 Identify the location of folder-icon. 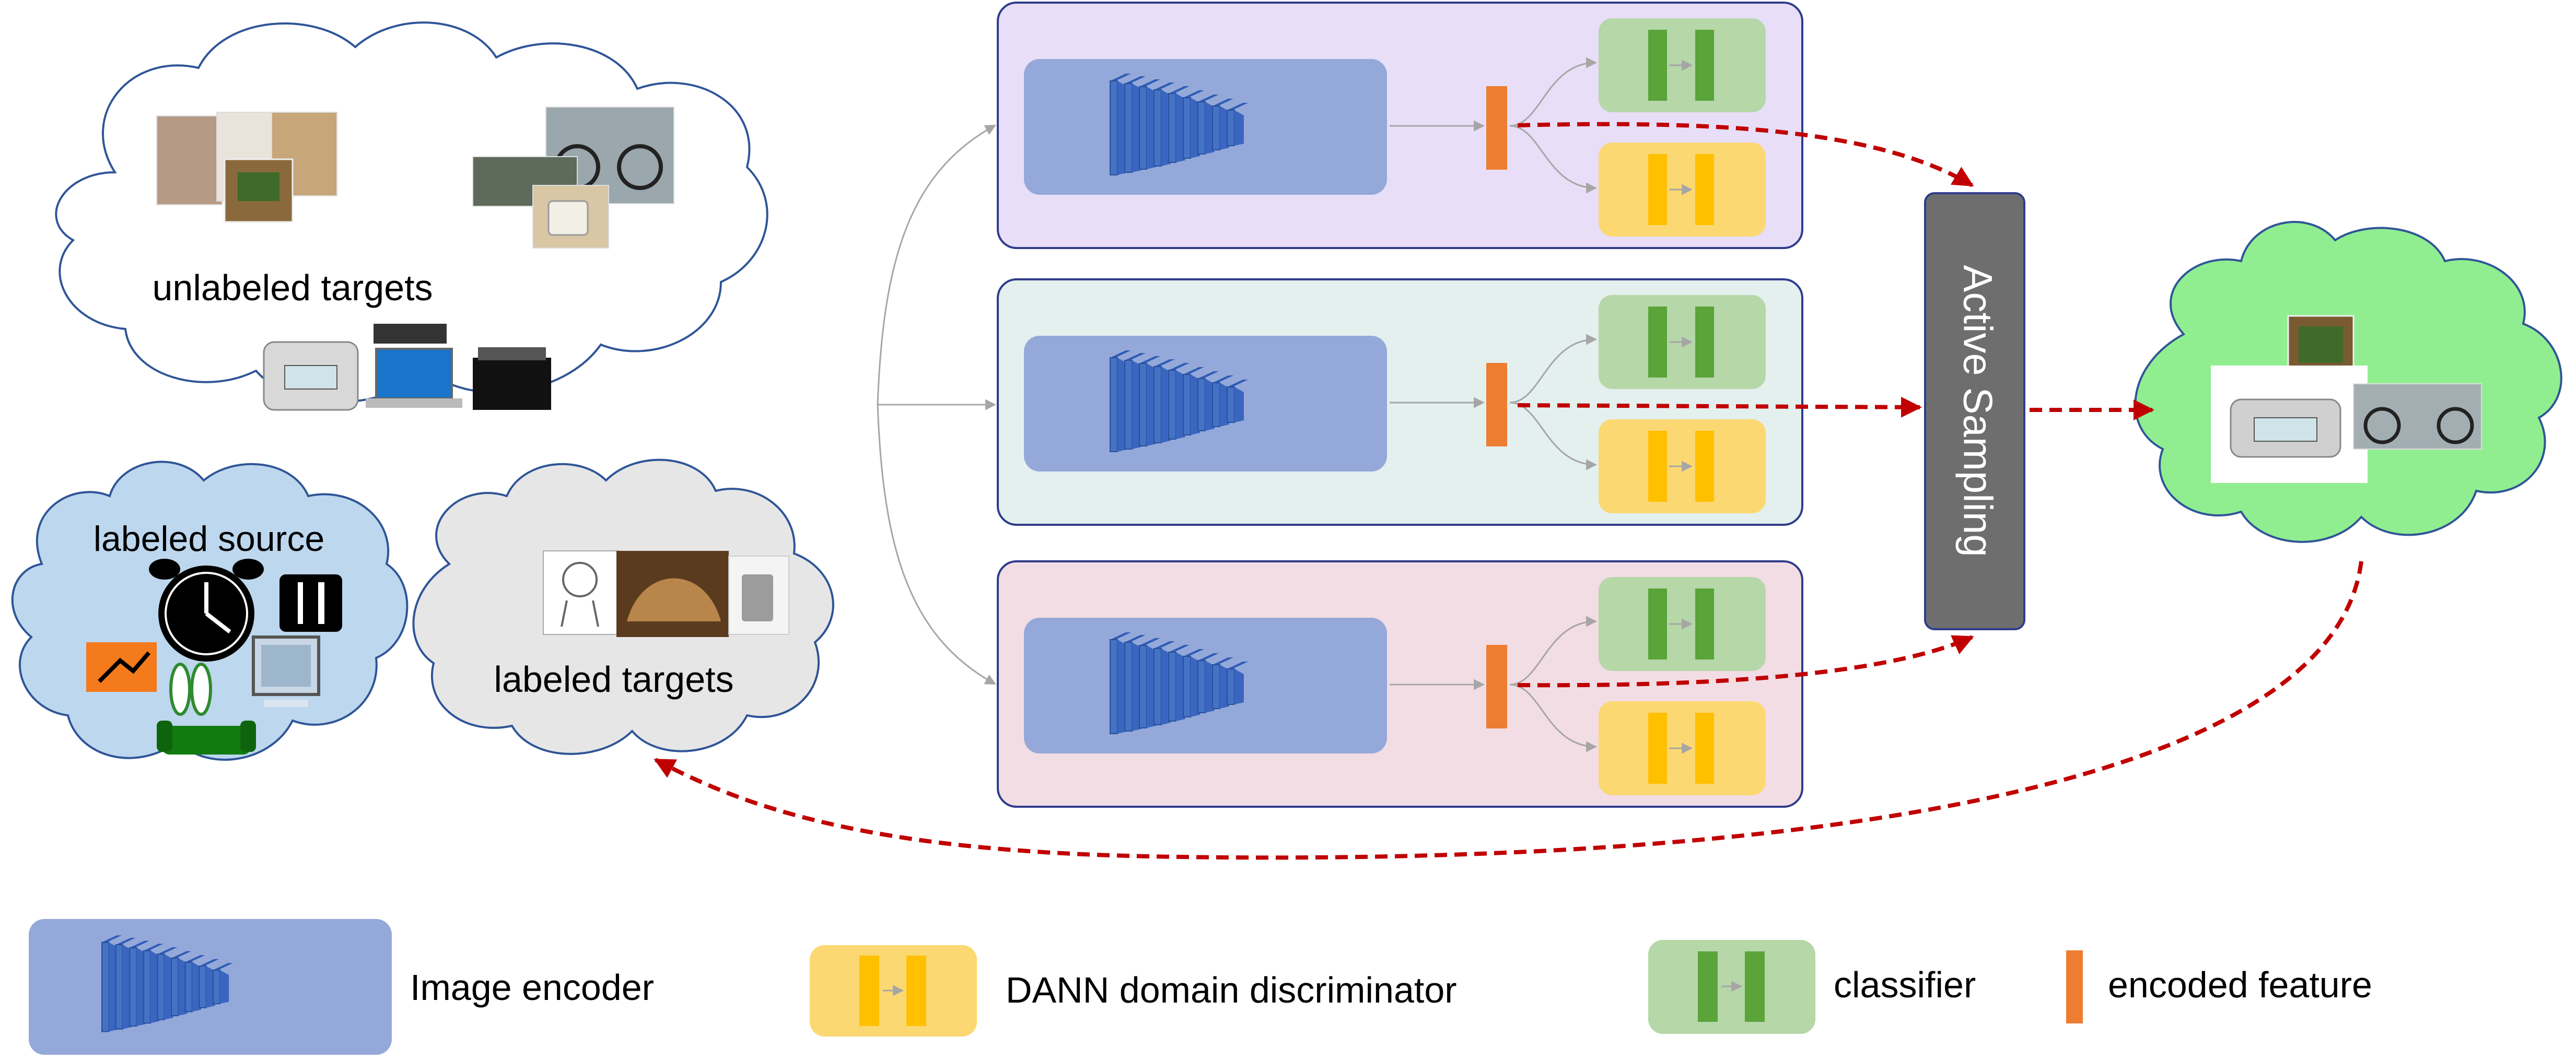
(121, 667).